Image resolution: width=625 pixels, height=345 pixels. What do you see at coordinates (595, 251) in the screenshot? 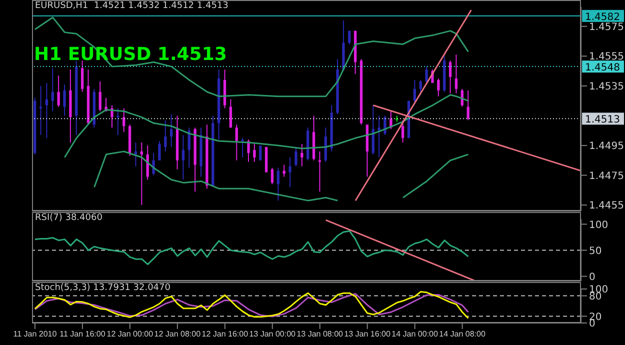
I see `y-tick-label: 50` at bounding box center [595, 251].